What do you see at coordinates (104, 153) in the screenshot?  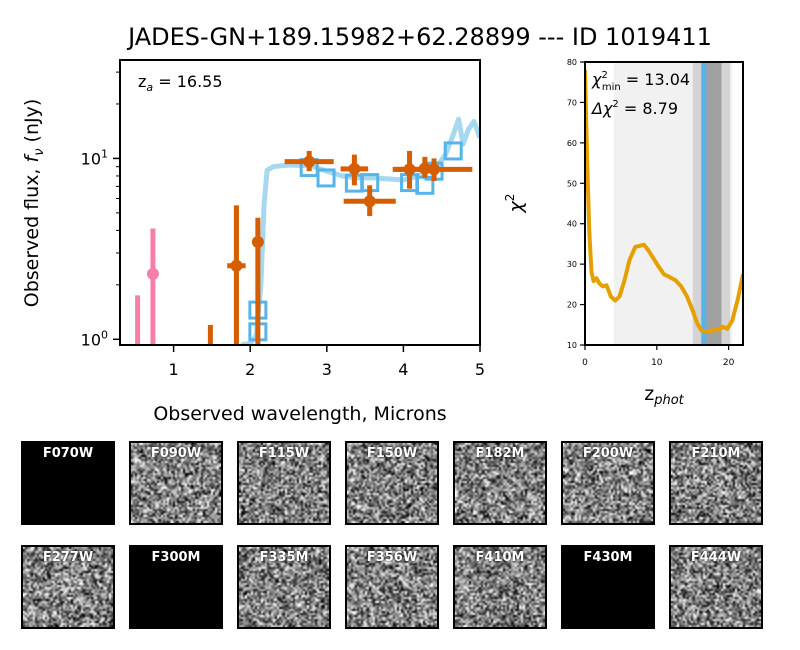 I see `sed-y-tick-exp: 1` at bounding box center [104, 153].